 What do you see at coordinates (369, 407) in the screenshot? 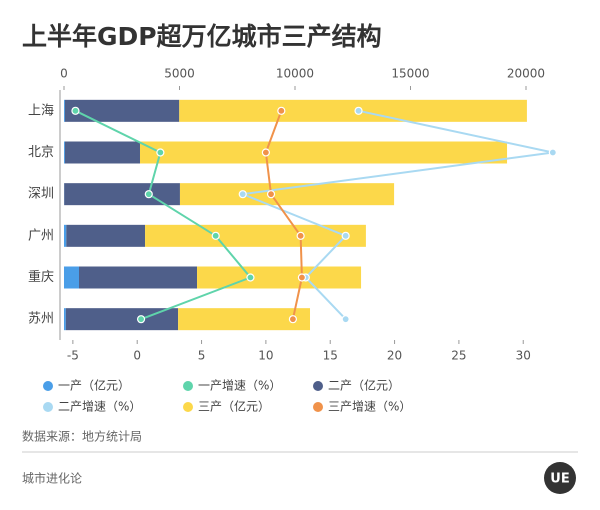
I see `legend-label: 三产增速（%）` at bounding box center [369, 407].